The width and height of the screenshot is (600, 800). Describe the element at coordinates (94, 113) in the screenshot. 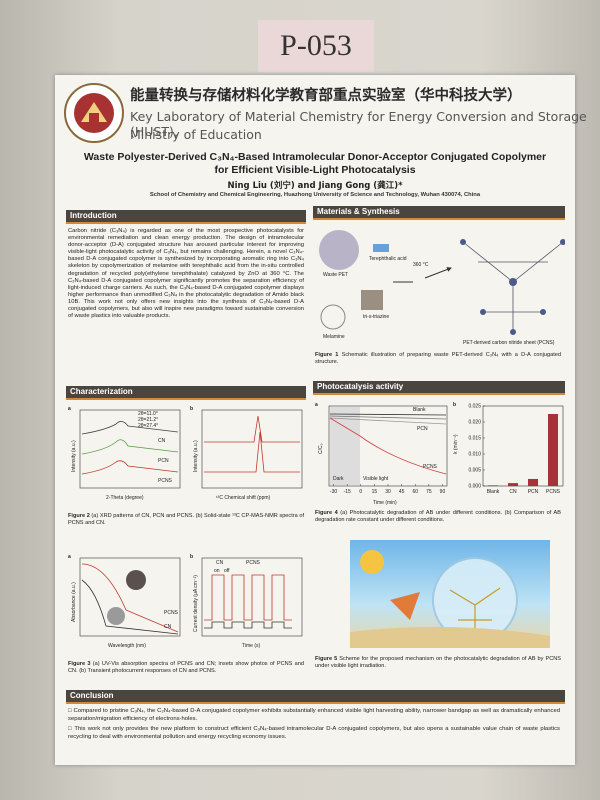

I see `logo` at that location.